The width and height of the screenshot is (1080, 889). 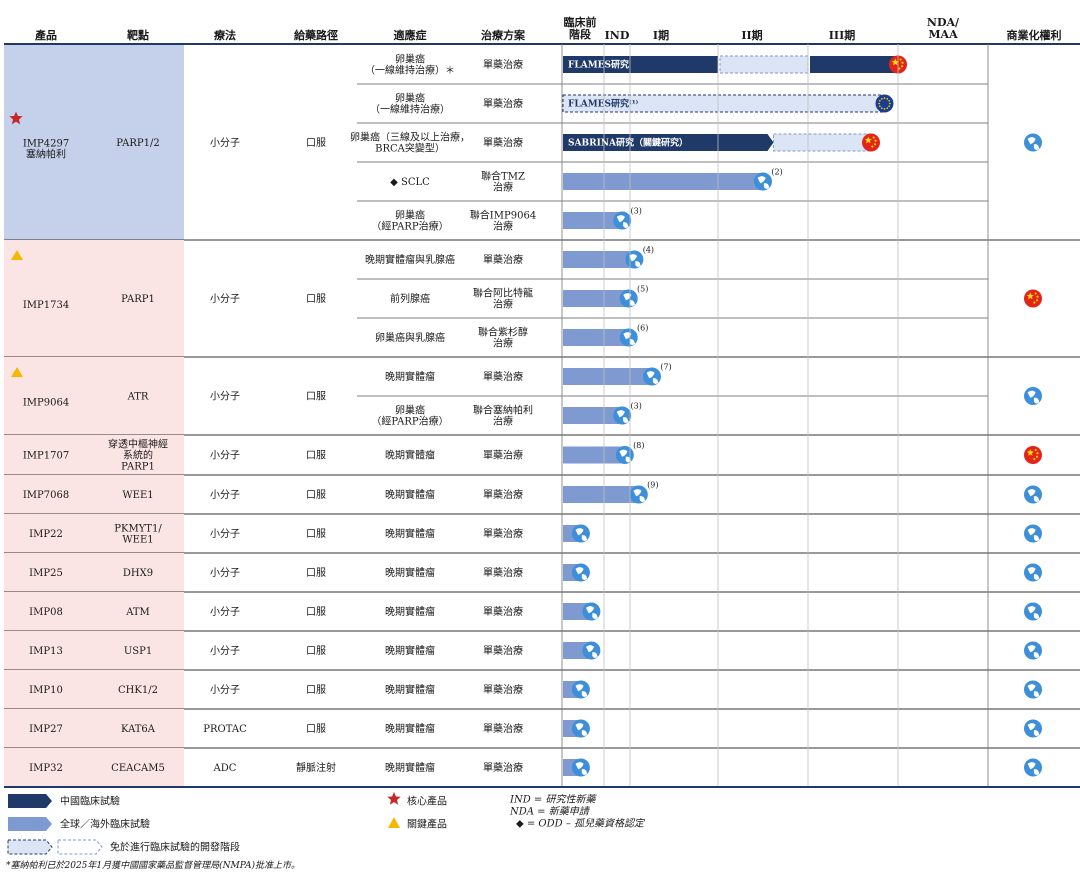 I want to click on legend-key-triangle-icon, so click(x=394, y=822).